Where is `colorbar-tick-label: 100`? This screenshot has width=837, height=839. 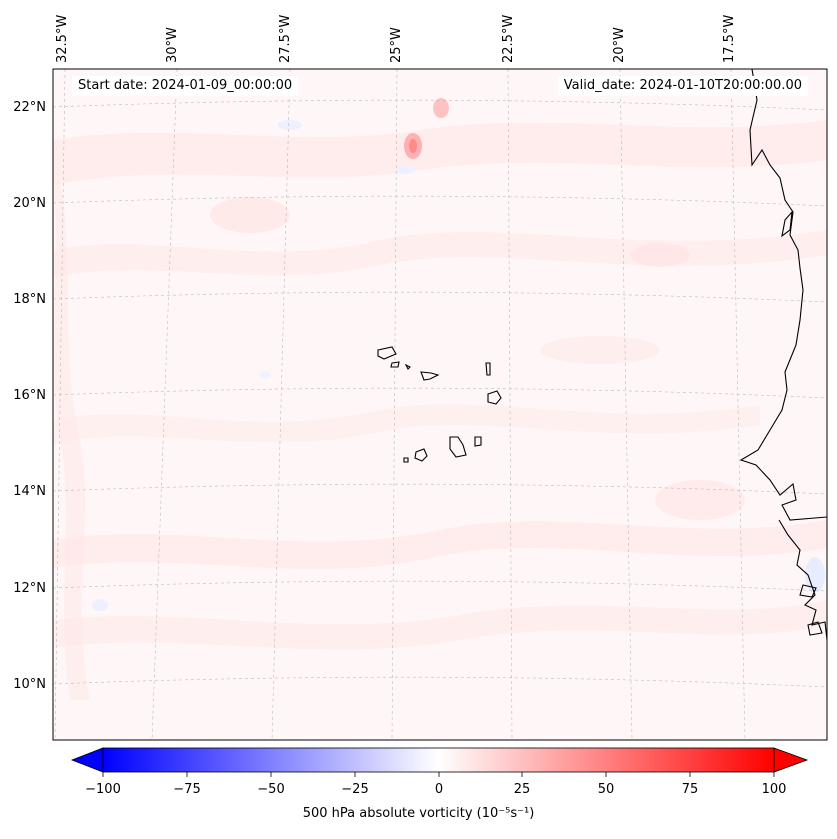
colorbar-tick-label: 100 is located at coordinates (774, 789).